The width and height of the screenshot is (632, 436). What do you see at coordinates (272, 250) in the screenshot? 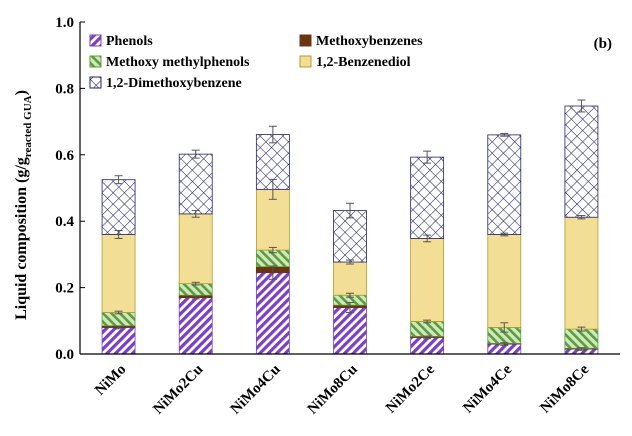
I see `error-bar-methoxy-methylphenols-nimo4cu` at bounding box center [272, 250].